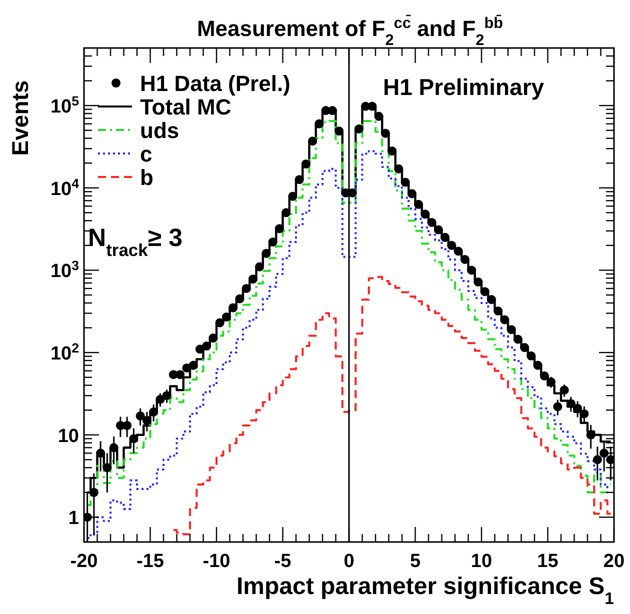  I want to click on x-tick-label: 15, so click(548, 561).